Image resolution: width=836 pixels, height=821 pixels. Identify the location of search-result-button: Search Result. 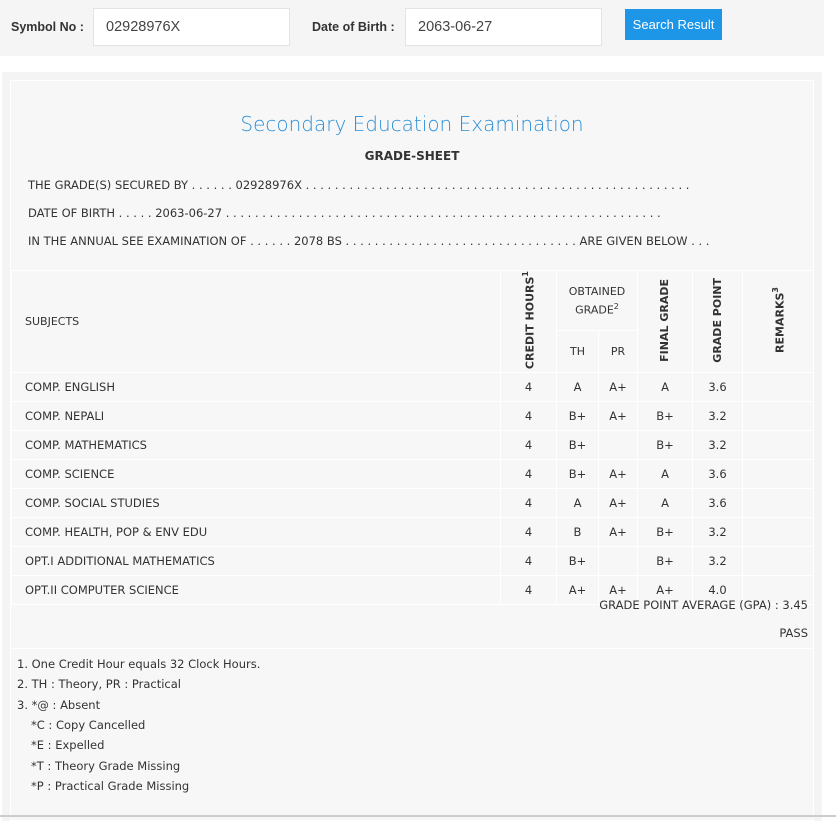
(673, 24).